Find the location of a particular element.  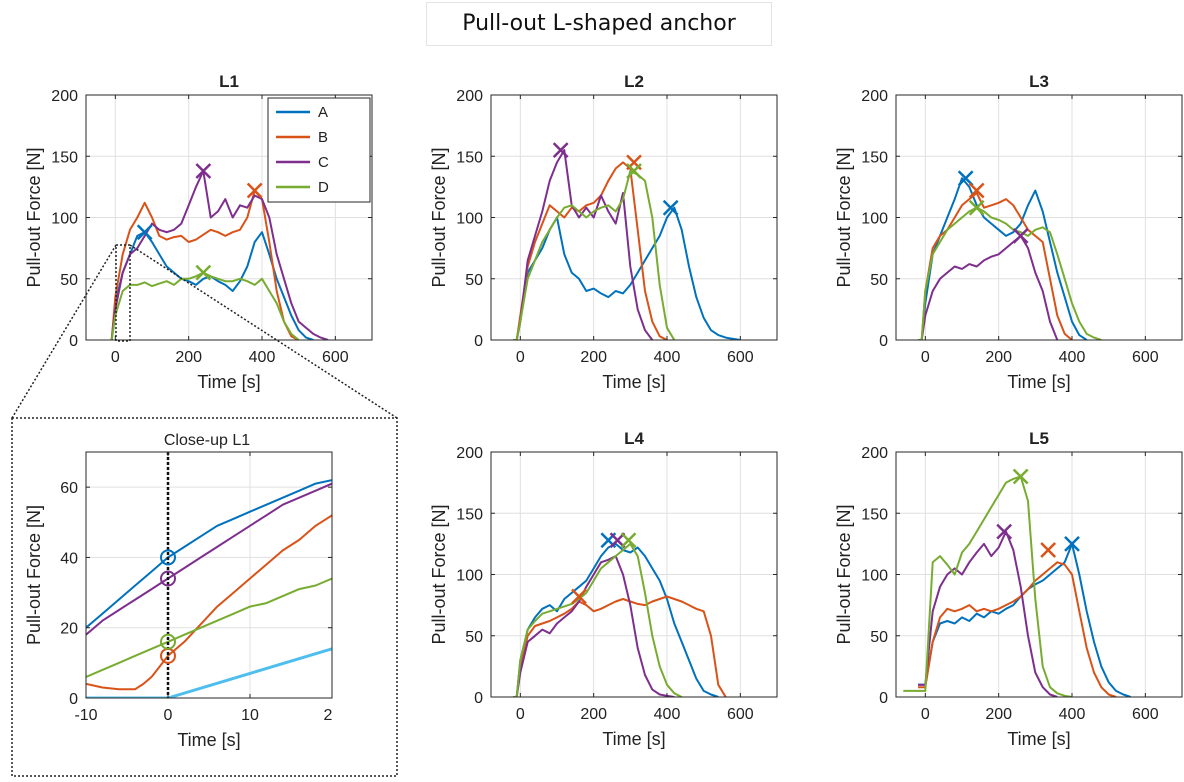

chart-title: L4 is located at coordinates (634, 438).